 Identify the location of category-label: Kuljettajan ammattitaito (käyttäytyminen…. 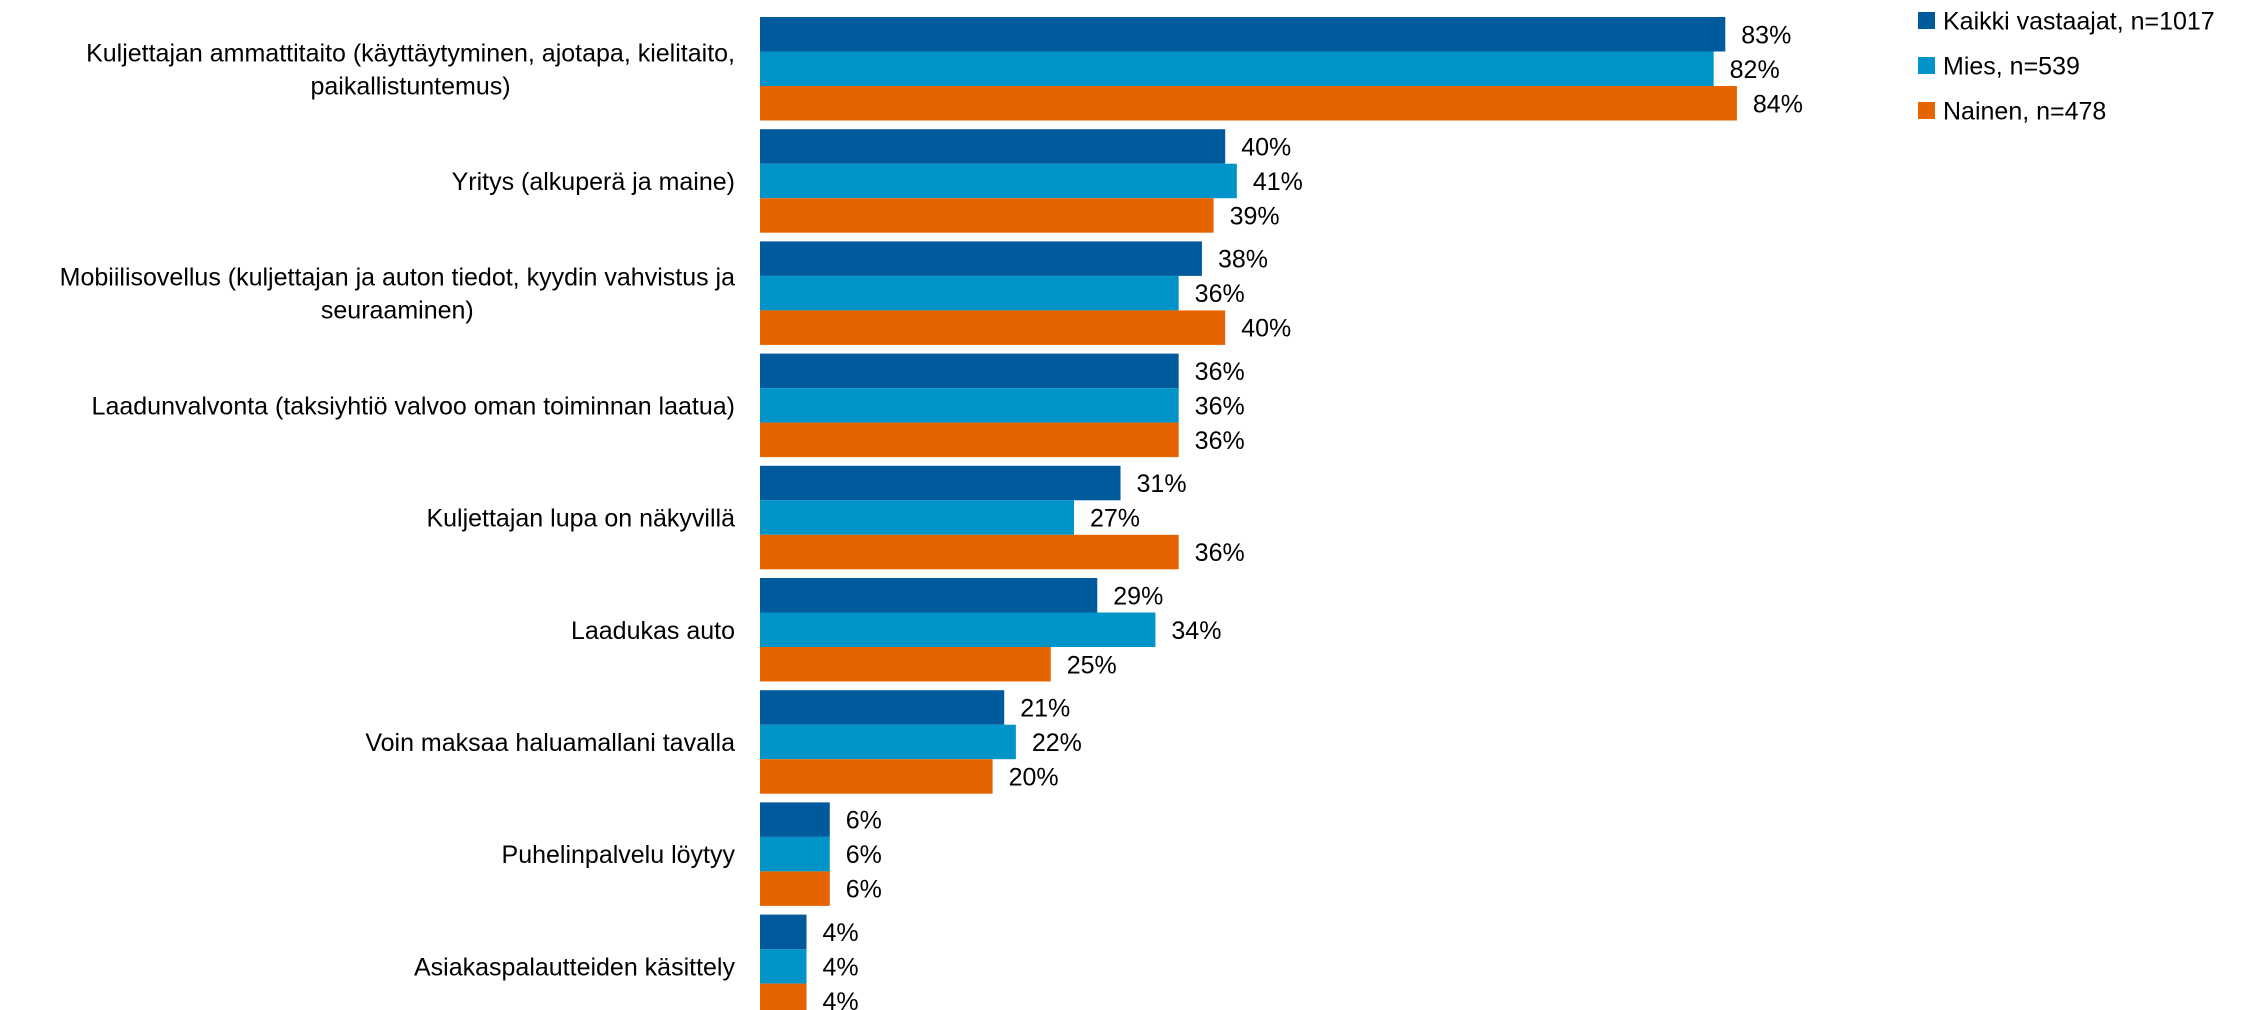
(410, 53).